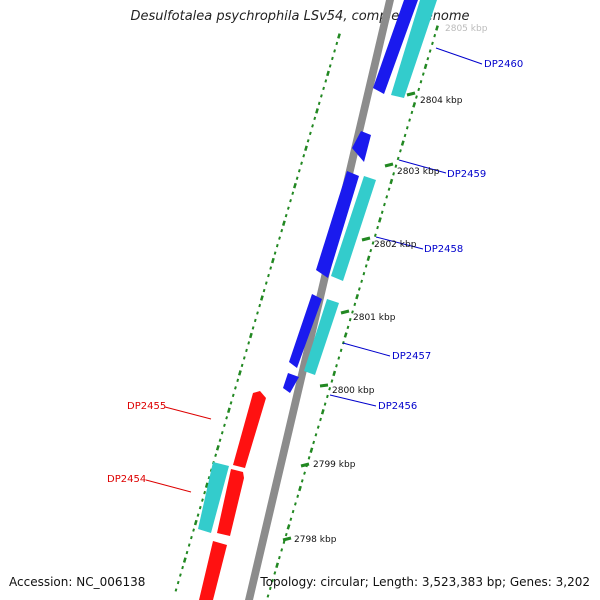 Image resolution: width=600 pixels, height=600 pixels. I want to click on scale-label: 2800 kbp, so click(353, 391).